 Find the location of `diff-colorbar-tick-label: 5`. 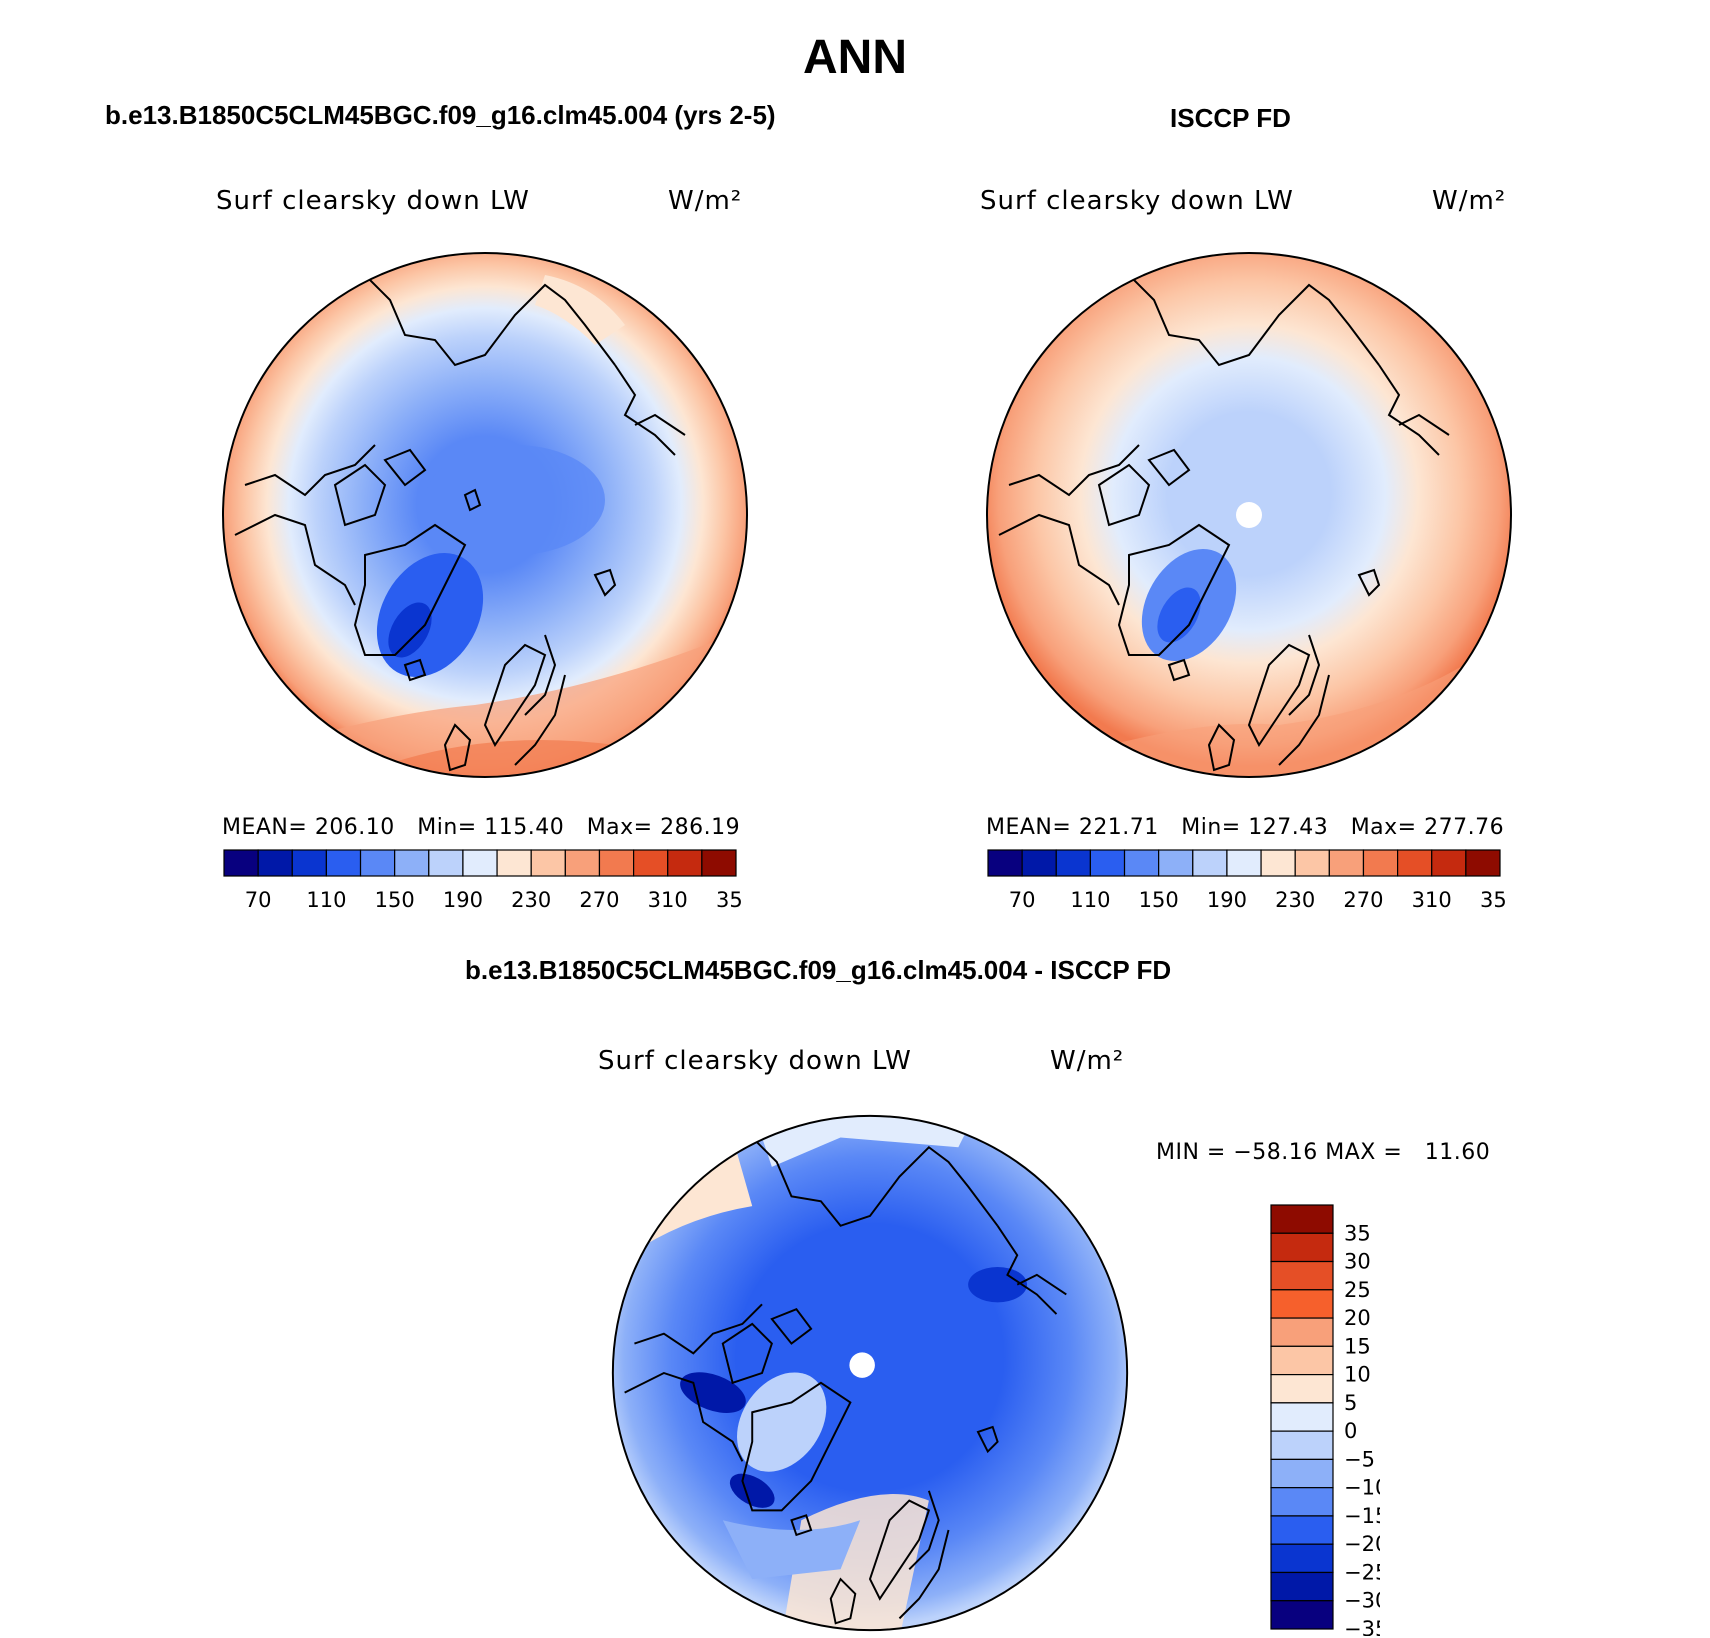

diff-colorbar-tick-label: 5 is located at coordinates (1350, 1403).